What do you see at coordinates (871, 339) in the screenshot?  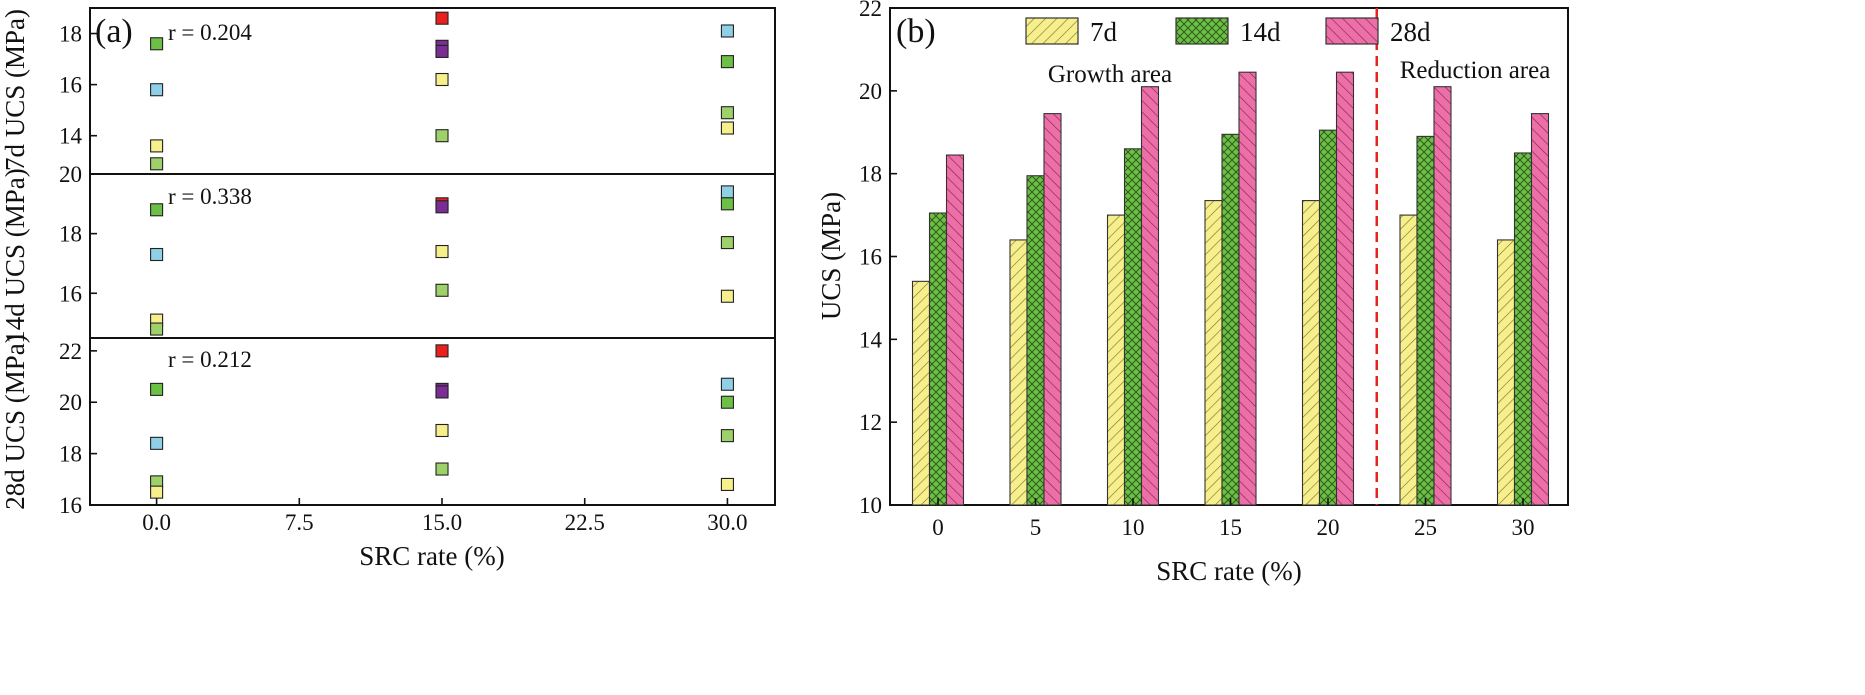 I see `panel-b-ytick-label-2: 14` at bounding box center [871, 339].